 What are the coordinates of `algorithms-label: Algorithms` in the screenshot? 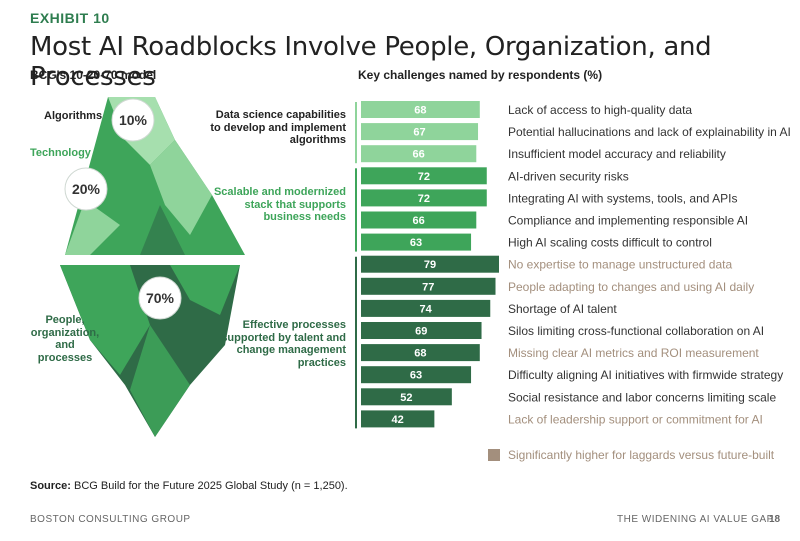 It's located at (73, 116).